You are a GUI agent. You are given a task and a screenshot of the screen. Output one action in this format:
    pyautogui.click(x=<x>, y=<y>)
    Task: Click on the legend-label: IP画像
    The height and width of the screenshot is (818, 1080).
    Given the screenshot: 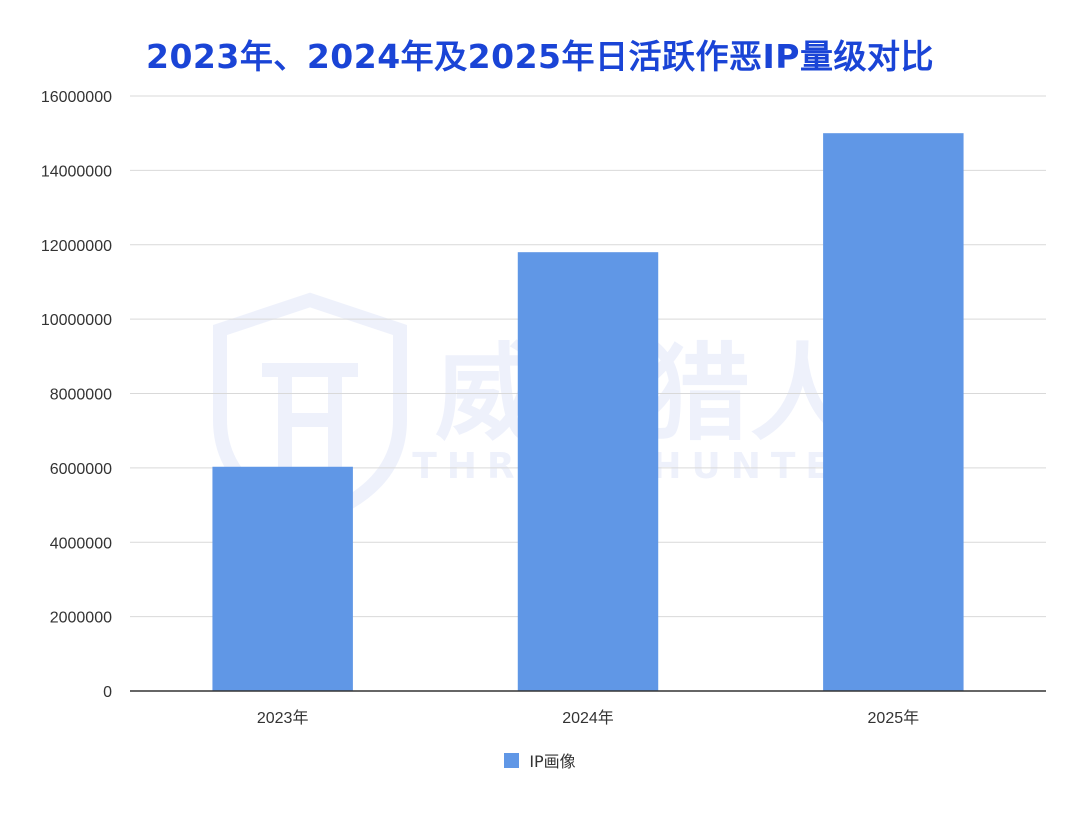 What is the action you would take?
    pyautogui.click(x=552, y=761)
    